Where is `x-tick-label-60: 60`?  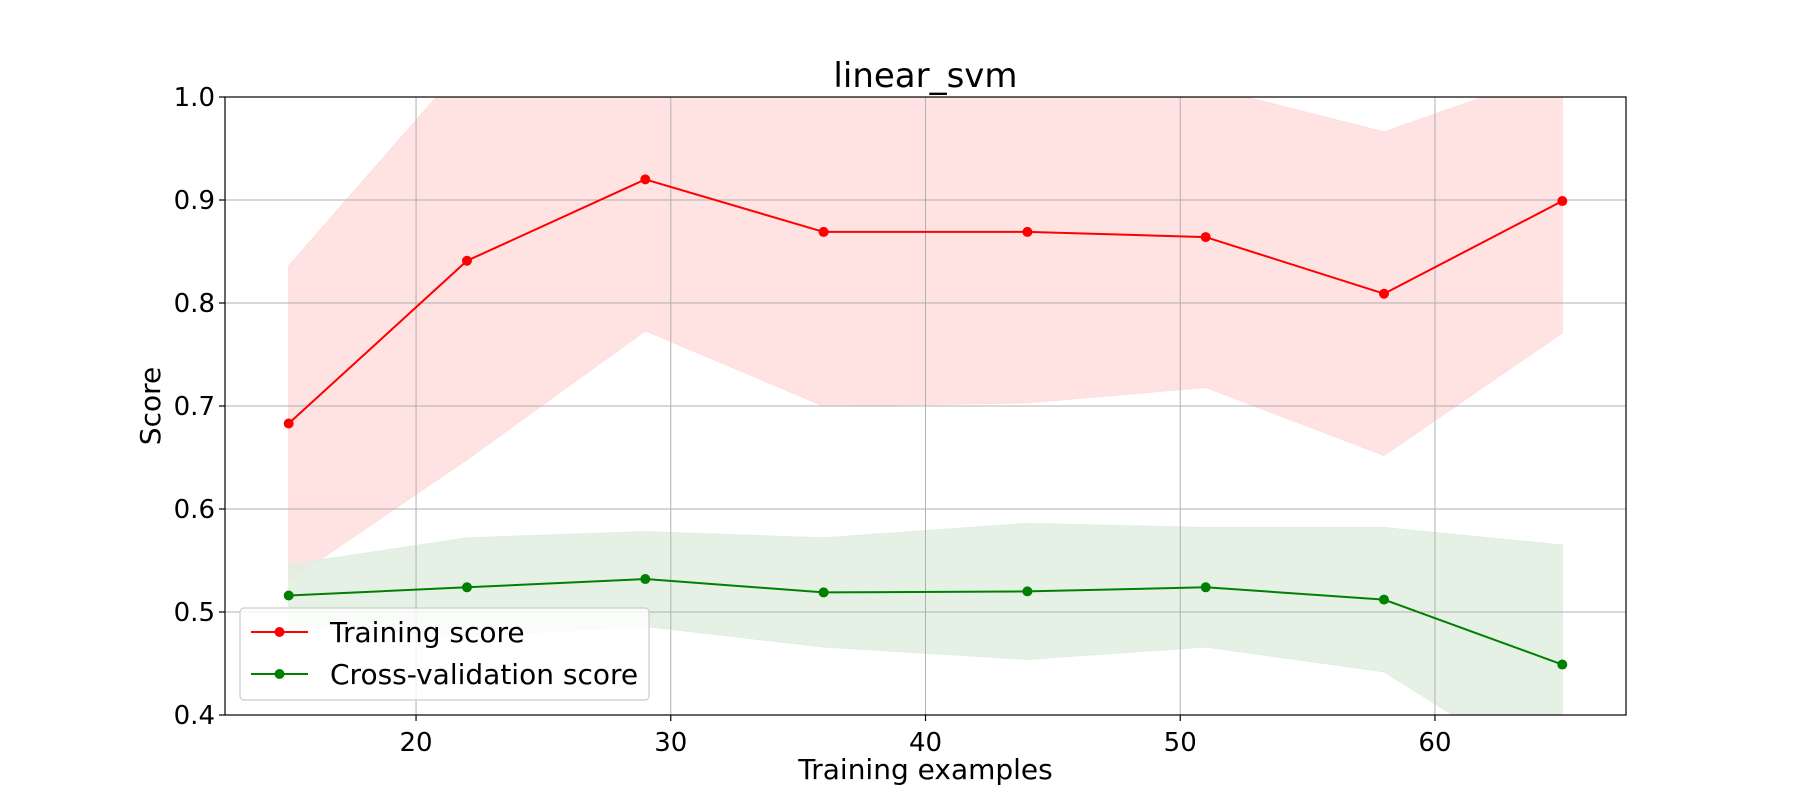
x-tick-label-60: 60 is located at coordinates (1434, 743).